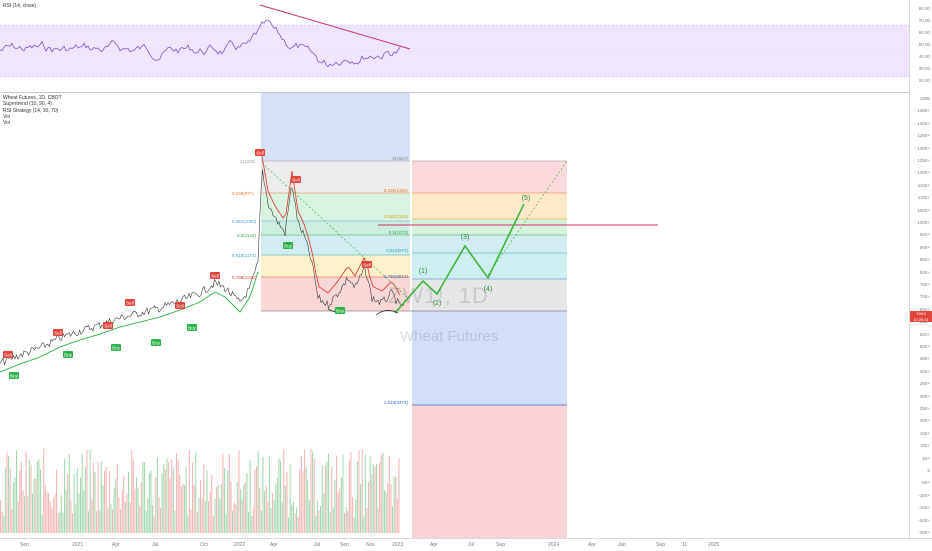 This screenshot has width=932, height=551. Describe the element at coordinates (335, 27) in the screenshot. I see `rsi-trendline` at that location.